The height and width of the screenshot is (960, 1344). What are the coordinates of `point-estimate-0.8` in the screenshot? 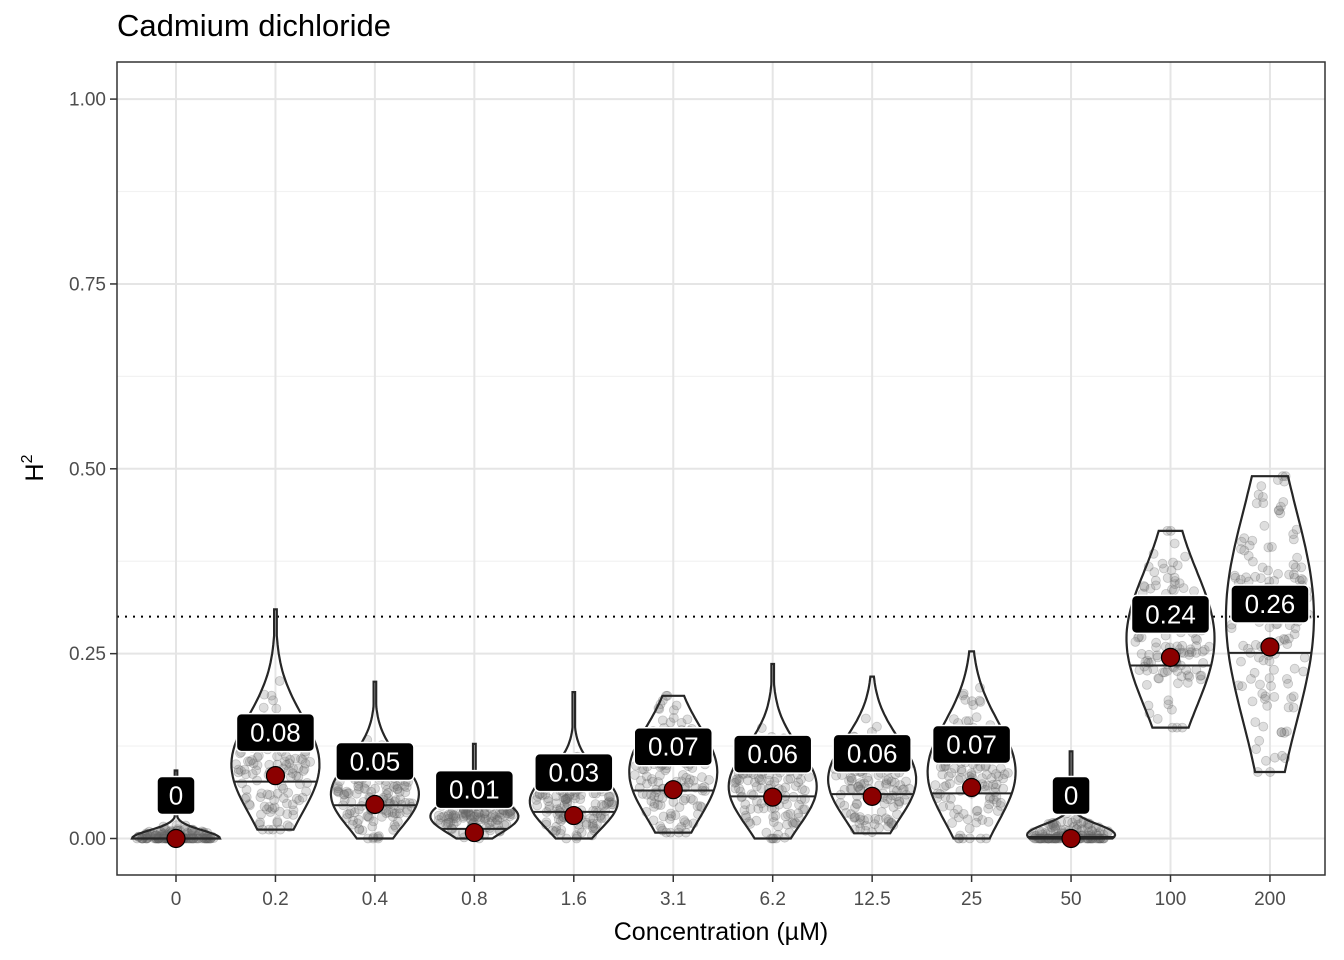 It's located at (474, 832).